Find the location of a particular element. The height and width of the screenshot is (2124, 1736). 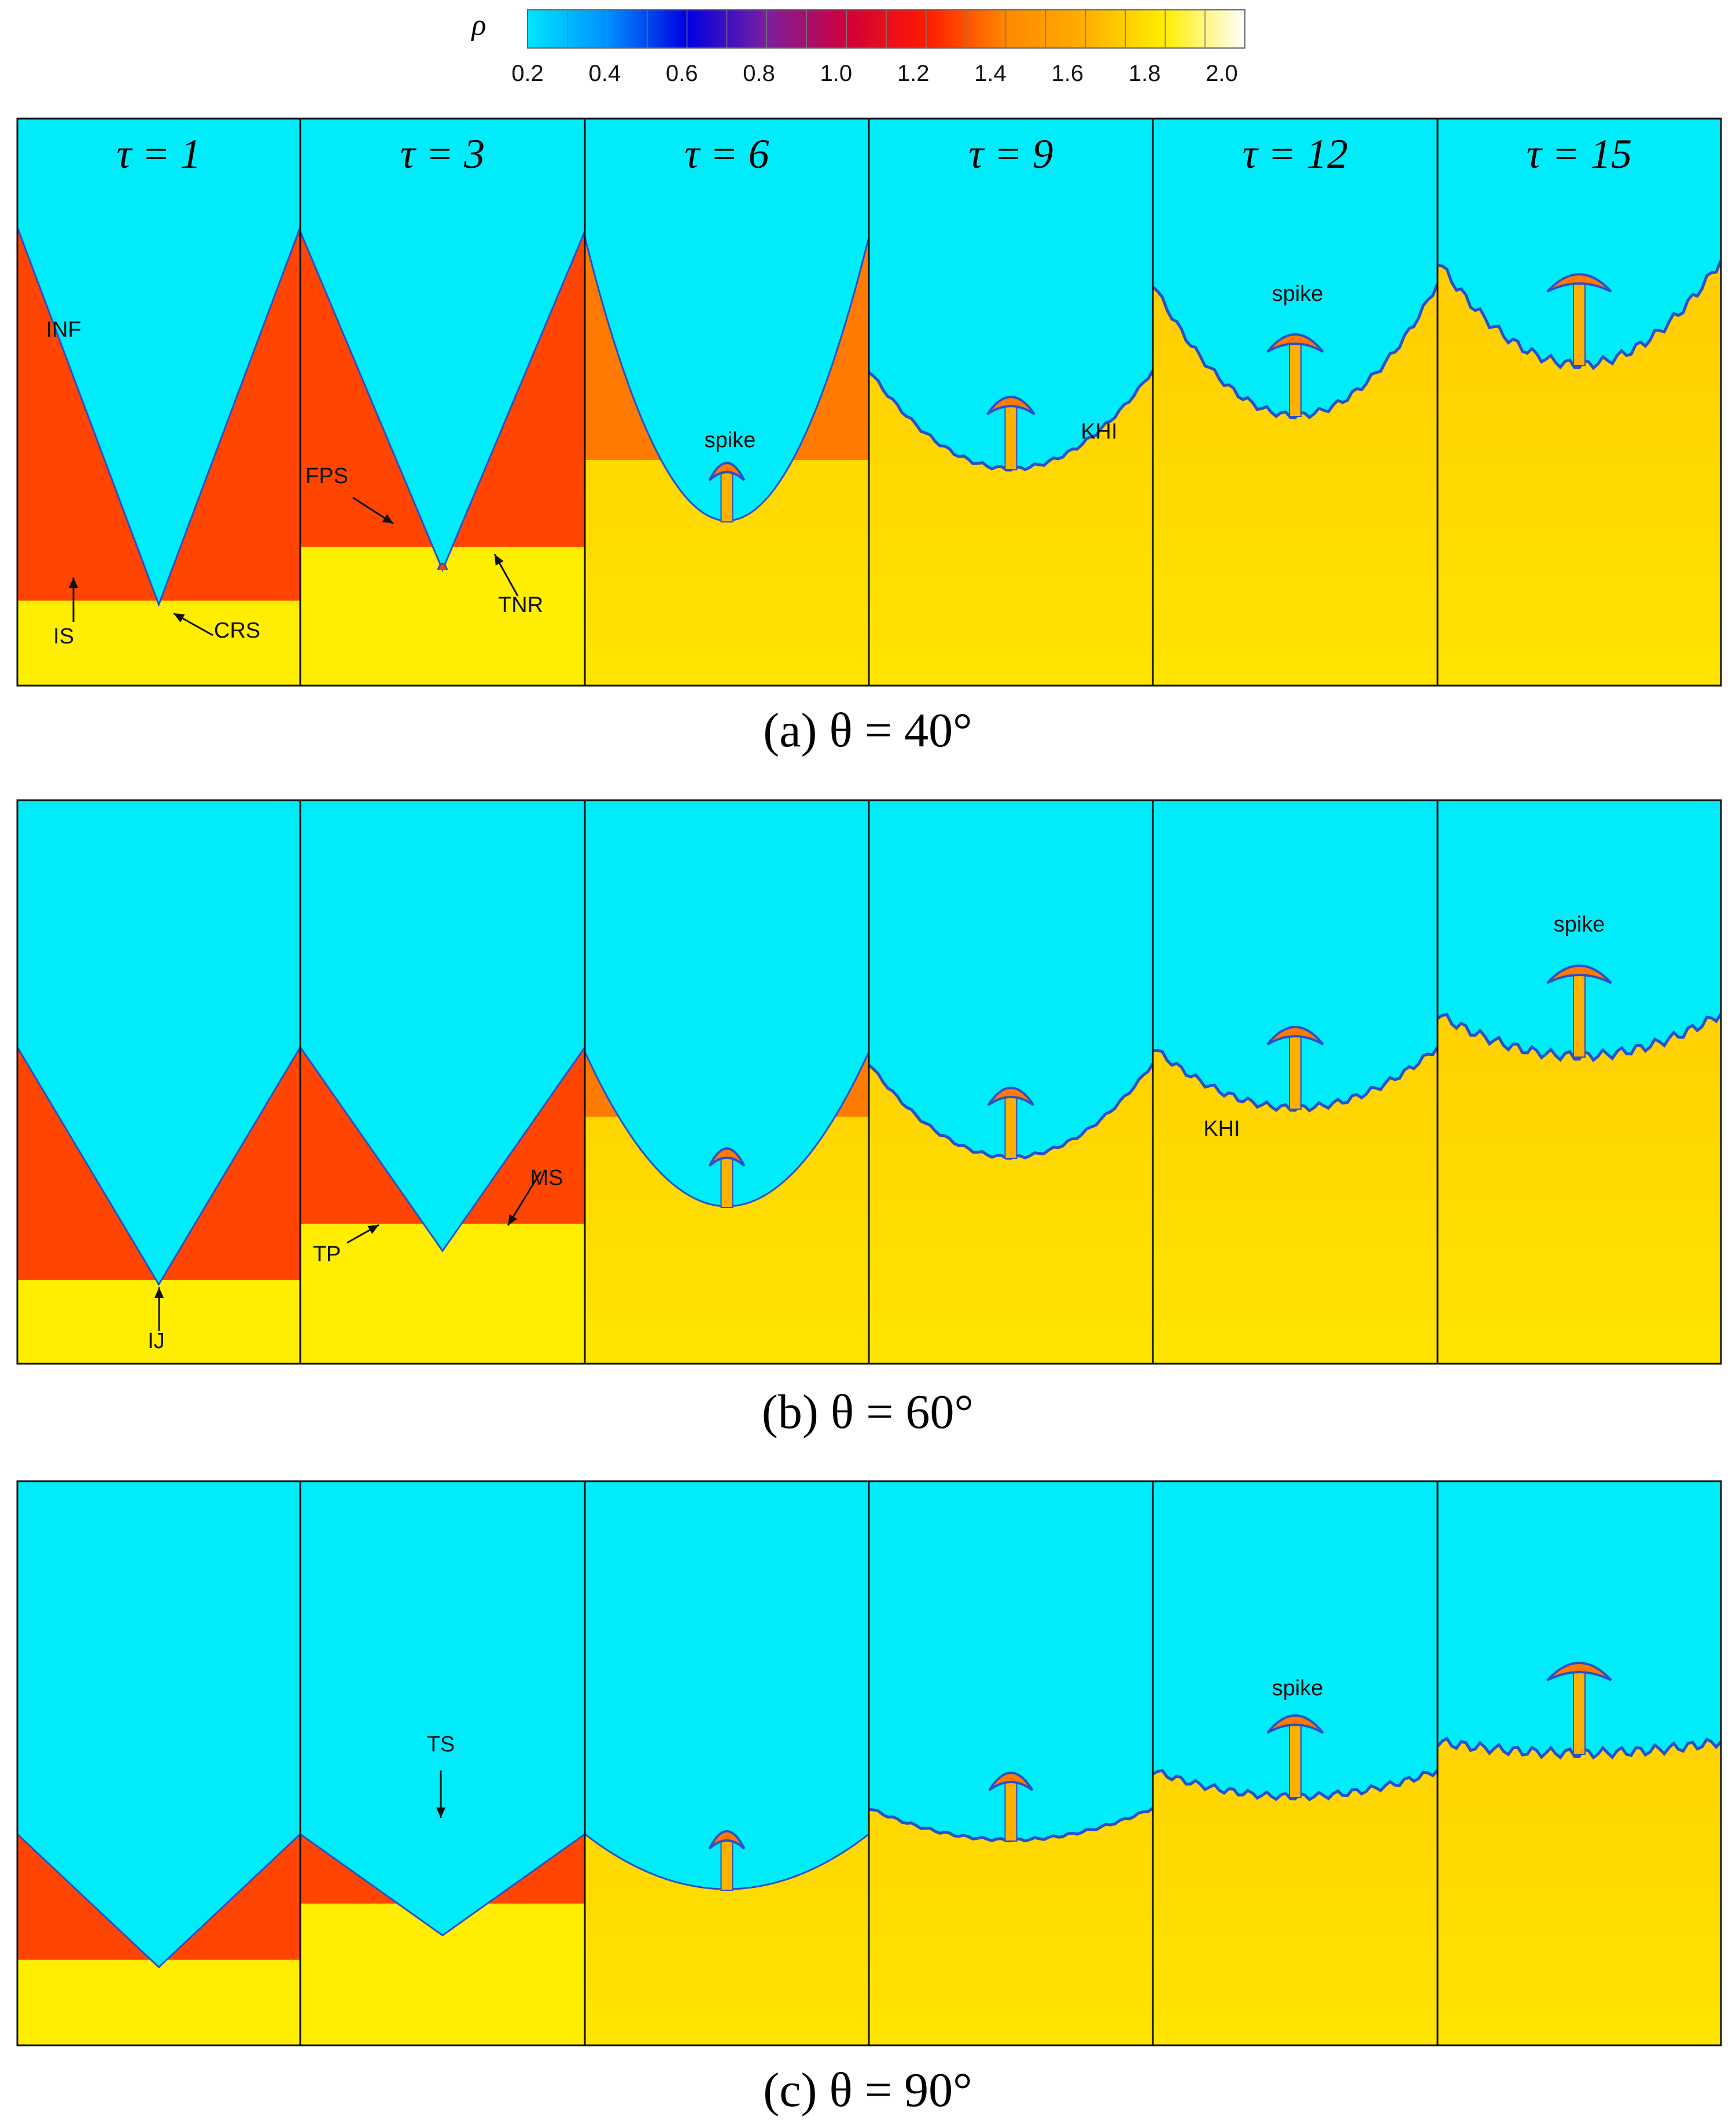

colorbar-tick-label: 1.6 is located at coordinates (1068, 73).